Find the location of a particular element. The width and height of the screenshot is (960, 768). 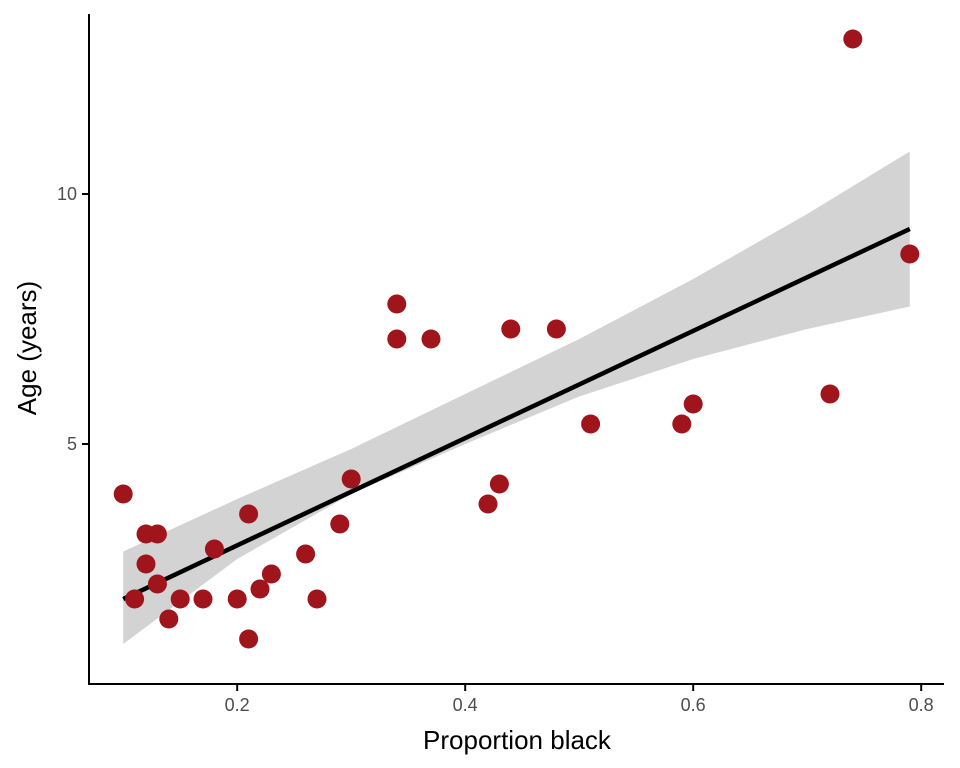

x-tick-label: 0.6 is located at coordinates (693, 705).